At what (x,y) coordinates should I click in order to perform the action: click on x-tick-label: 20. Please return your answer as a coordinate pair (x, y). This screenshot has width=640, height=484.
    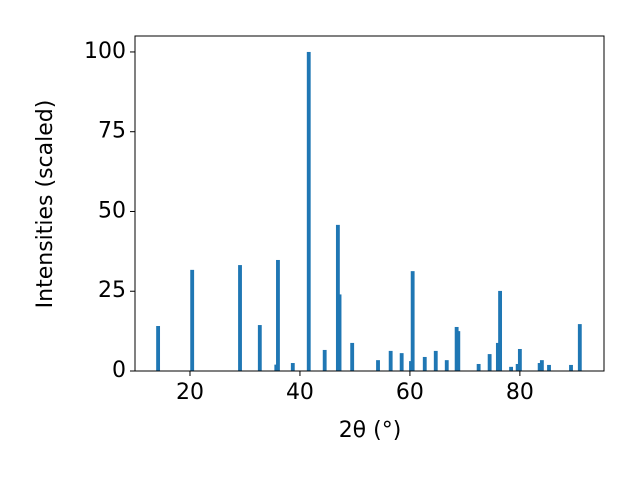
    Looking at the image, I should click on (190, 392).